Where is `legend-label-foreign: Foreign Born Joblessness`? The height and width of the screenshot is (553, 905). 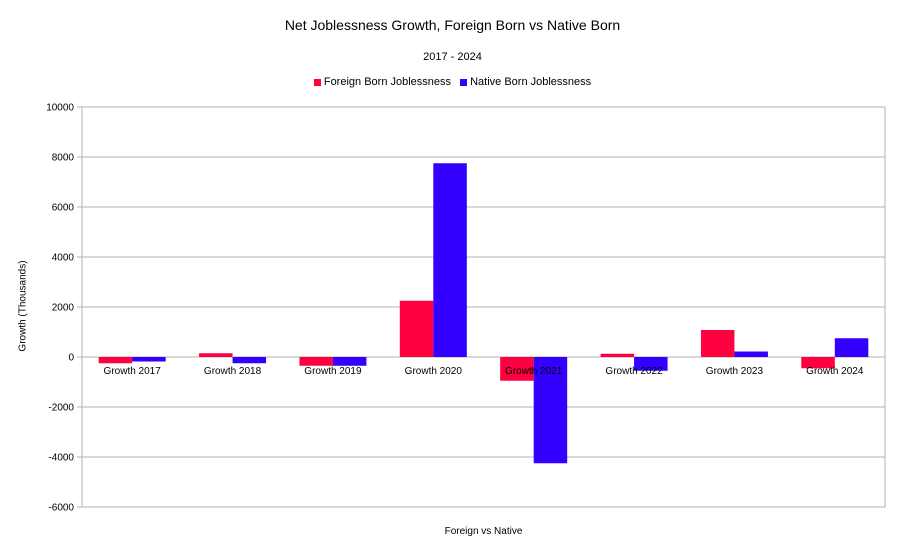 legend-label-foreign: Foreign Born Joblessness is located at coordinates (387, 82).